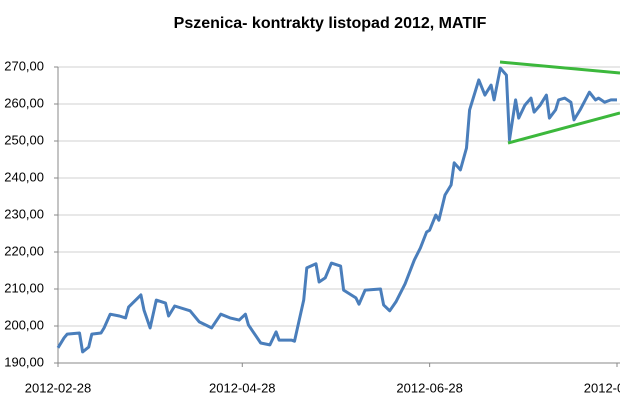 Image resolution: width=620 pixels, height=413 pixels. Describe the element at coordinates (24, 176) in the screenshot. I see `y-tick-label: 240,00` at that location.